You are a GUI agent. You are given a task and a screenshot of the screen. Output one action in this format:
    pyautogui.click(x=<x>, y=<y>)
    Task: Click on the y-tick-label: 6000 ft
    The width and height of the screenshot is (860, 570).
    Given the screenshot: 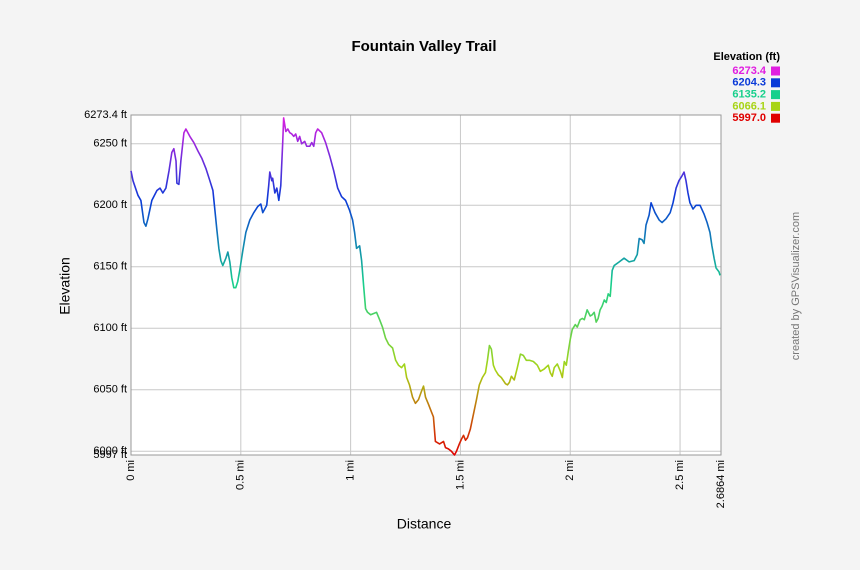 What is the action you would take?
    pyautogui.click(x=110, y=451)
    